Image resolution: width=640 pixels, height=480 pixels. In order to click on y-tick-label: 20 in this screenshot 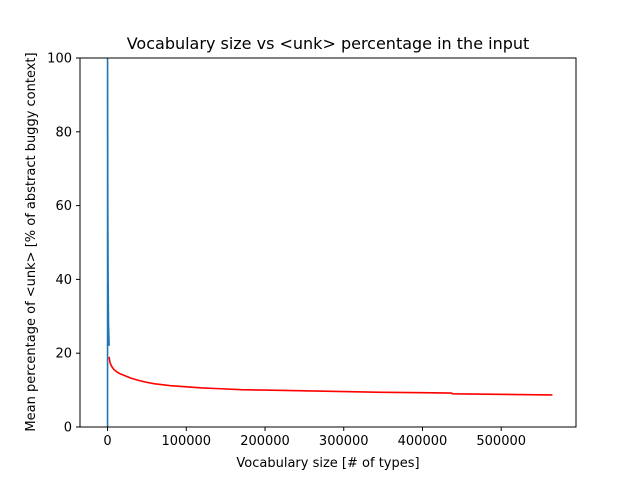, I will do `click(63, 354)`.